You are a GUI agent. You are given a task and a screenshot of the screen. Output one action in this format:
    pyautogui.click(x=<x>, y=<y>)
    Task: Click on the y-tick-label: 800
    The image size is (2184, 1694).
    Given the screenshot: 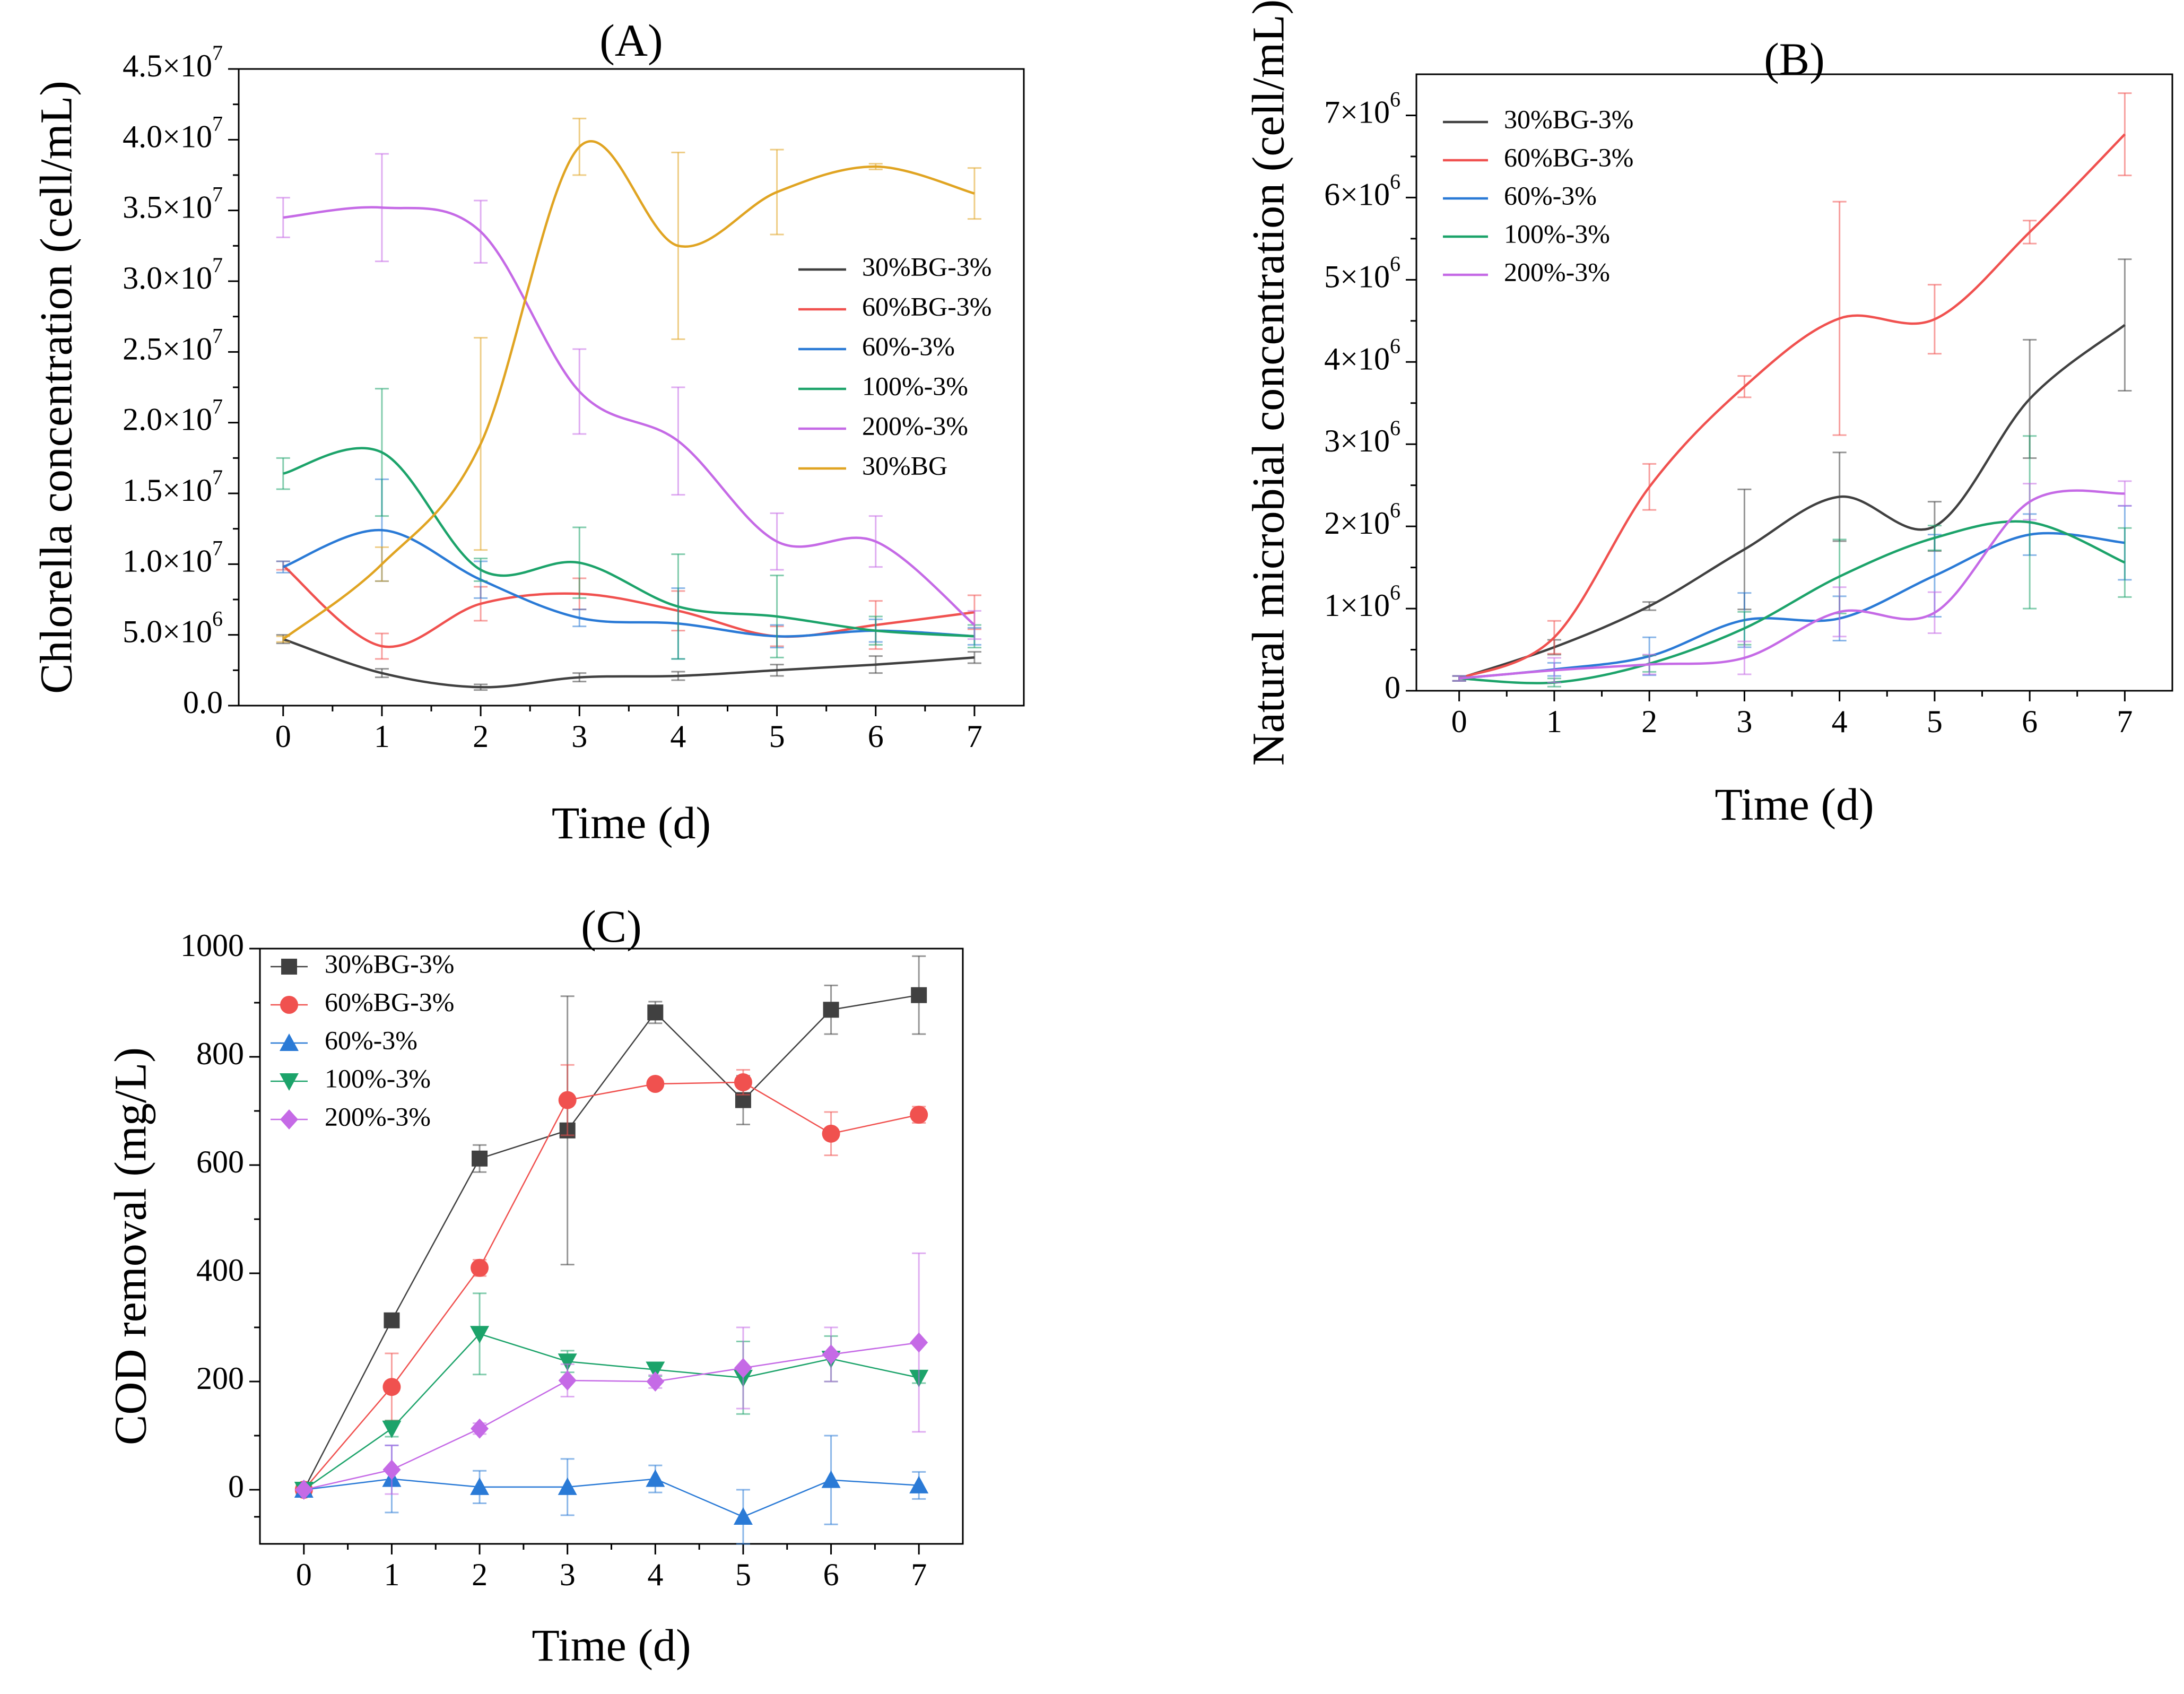 What is the action you would take?
    pyautogui.click(x=220, y=1053)
    